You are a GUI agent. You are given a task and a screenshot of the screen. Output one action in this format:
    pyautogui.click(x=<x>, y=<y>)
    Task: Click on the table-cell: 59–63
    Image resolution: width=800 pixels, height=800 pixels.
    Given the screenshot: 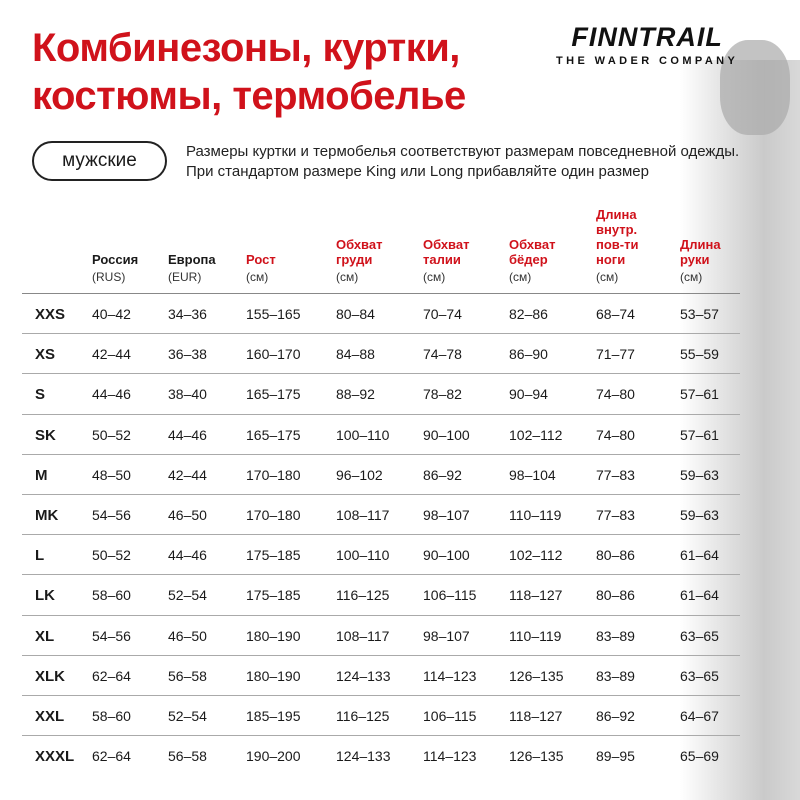 What is the action you would take?
    pyautogui.click(x=699, y=515)
    